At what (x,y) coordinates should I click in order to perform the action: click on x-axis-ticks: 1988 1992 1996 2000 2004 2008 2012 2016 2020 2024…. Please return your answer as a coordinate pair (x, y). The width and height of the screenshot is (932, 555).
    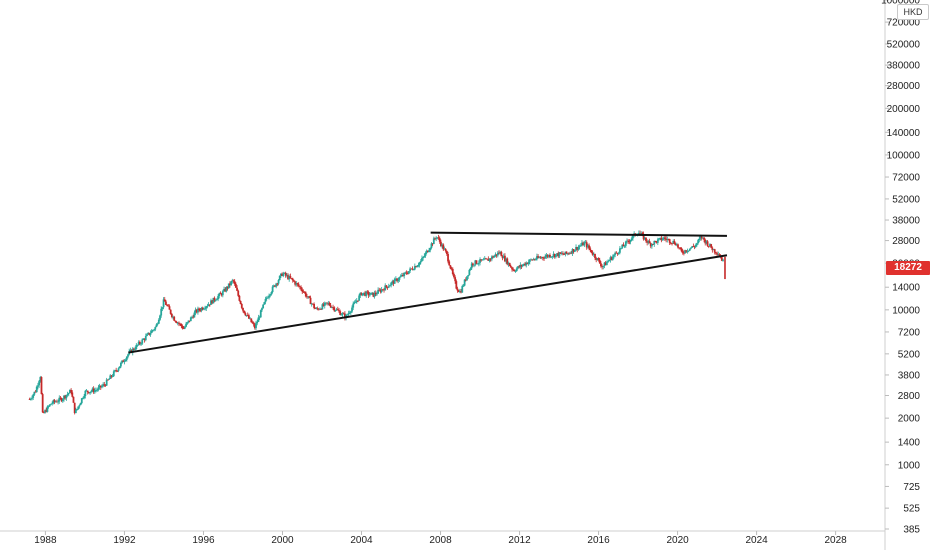
    Looking at the image, I should click on (440, 538).